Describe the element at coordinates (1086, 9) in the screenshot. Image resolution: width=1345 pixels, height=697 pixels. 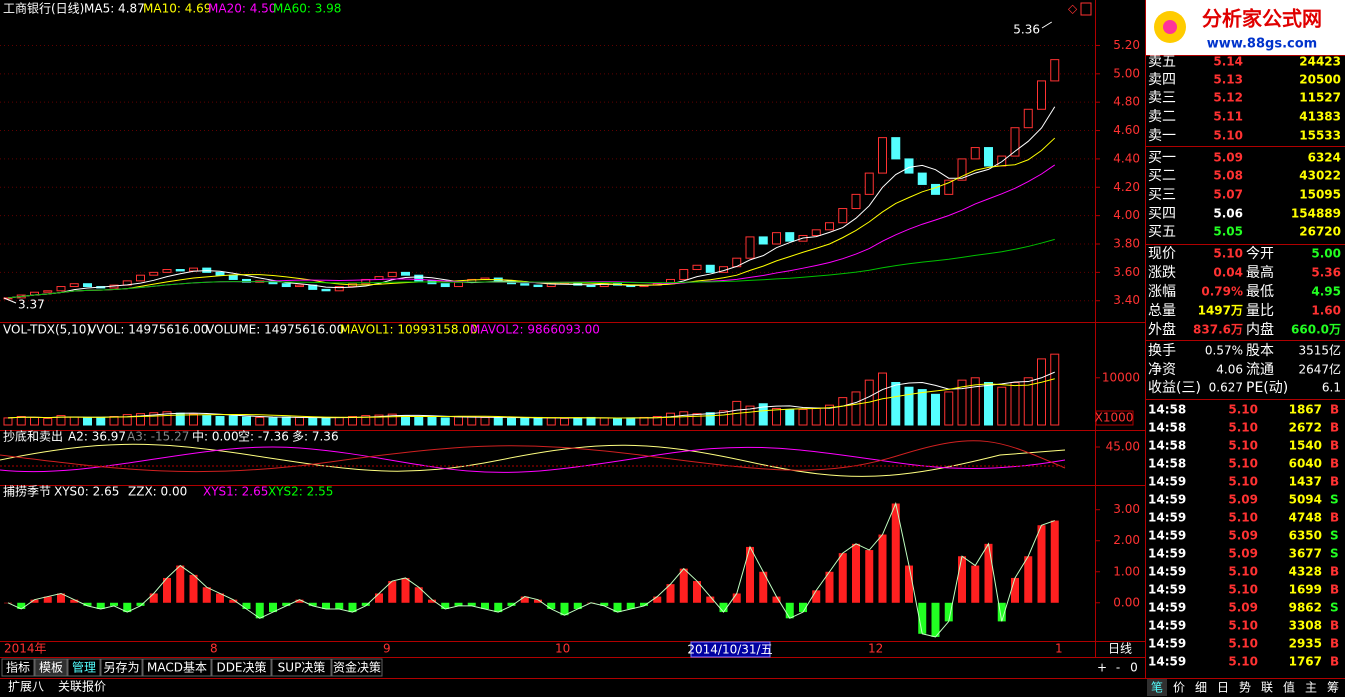
I see `corner-box` at that location.